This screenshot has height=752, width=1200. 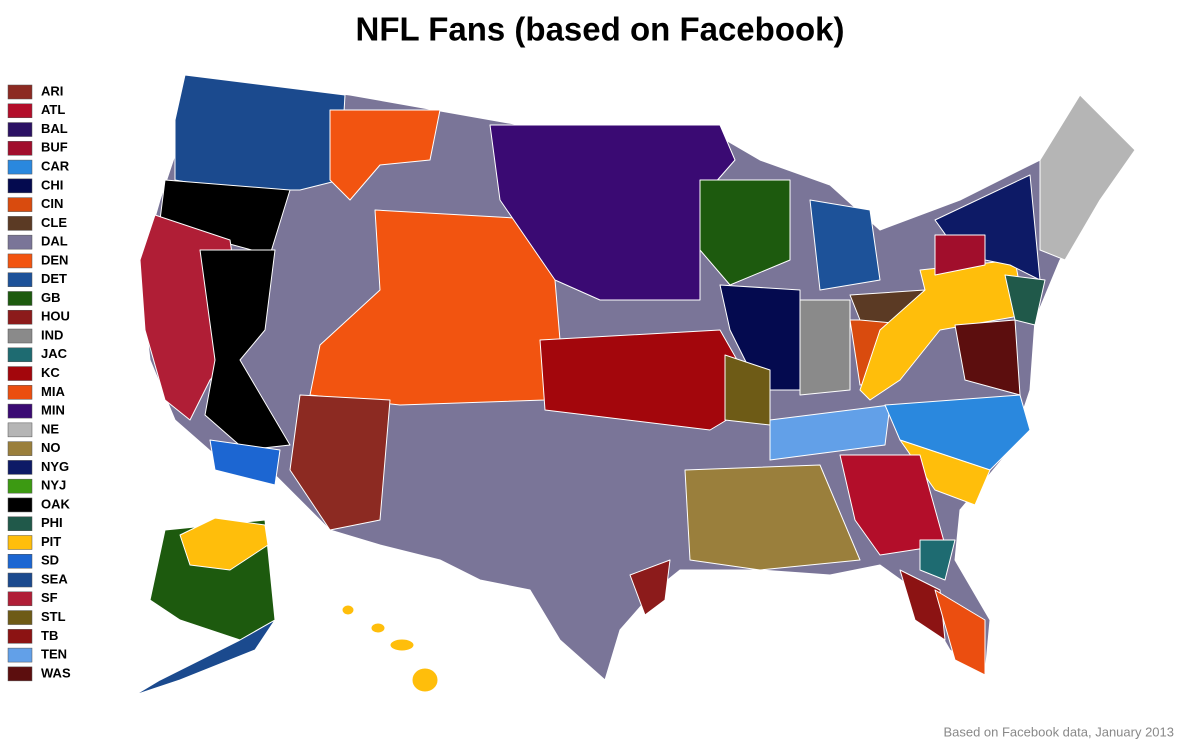 What do you see at coordinates (55, 166) in the screenshot?
I see `legend-label: CAR` at bounding box center [55, 166].